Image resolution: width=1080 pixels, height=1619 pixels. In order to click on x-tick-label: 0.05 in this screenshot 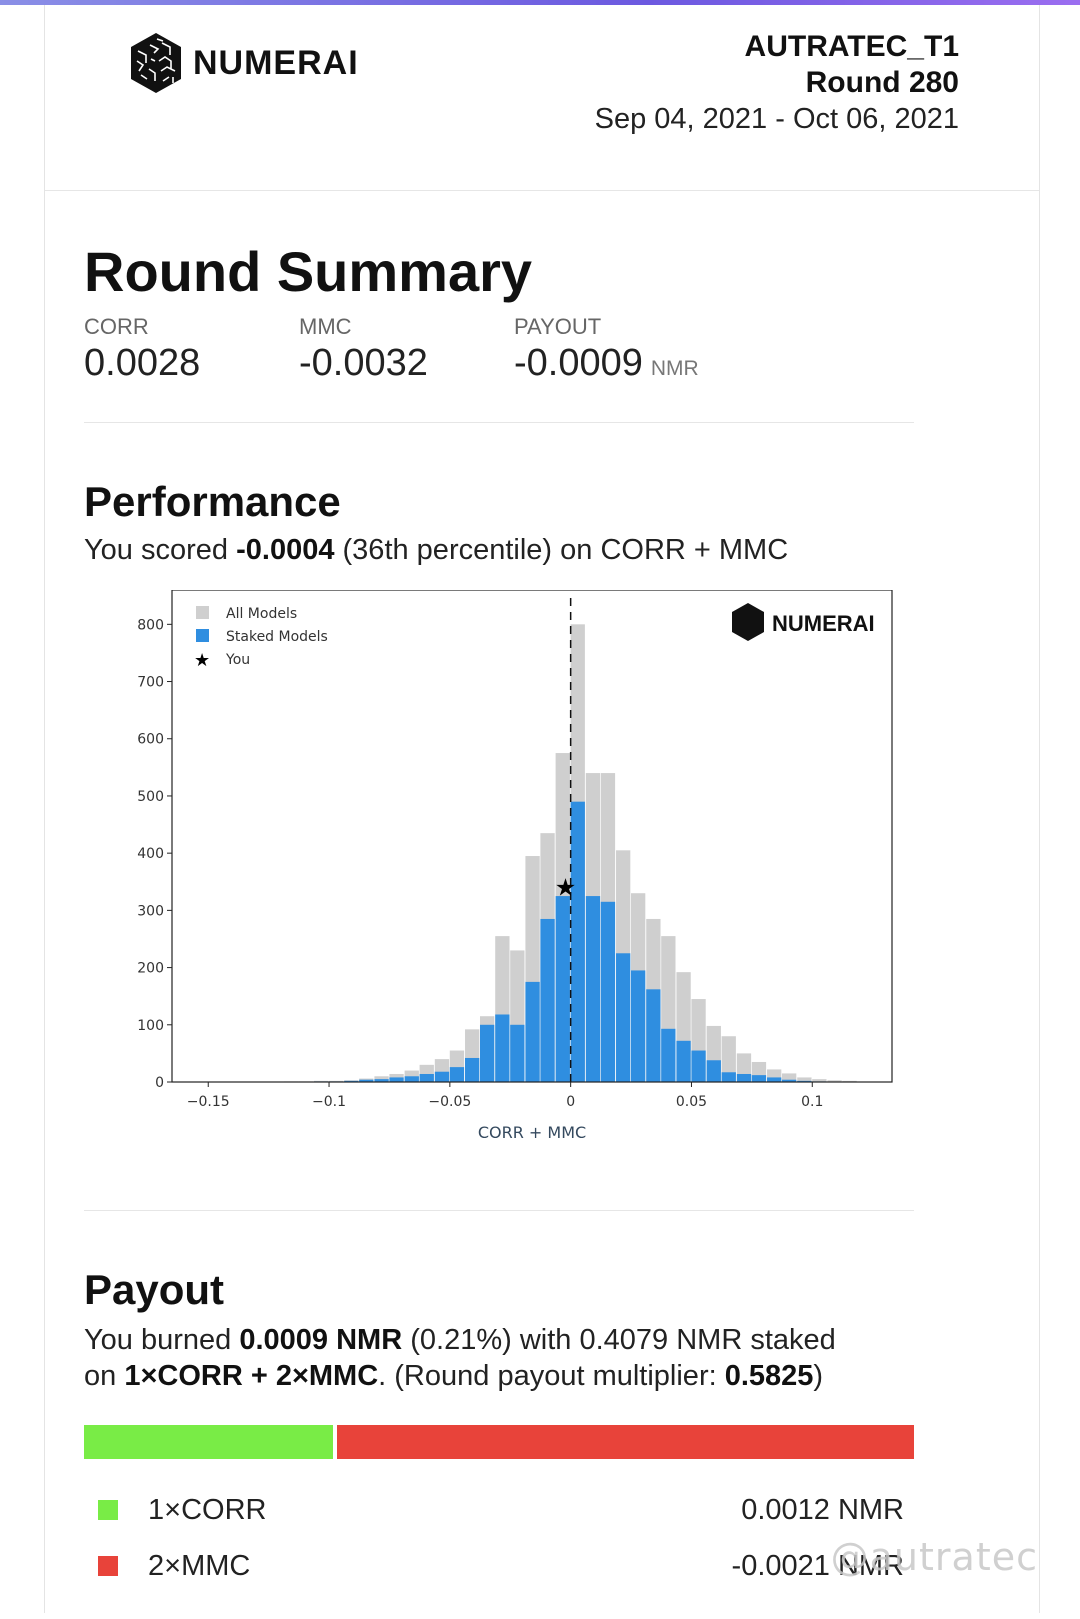, I will do `click(691, 1102)`.